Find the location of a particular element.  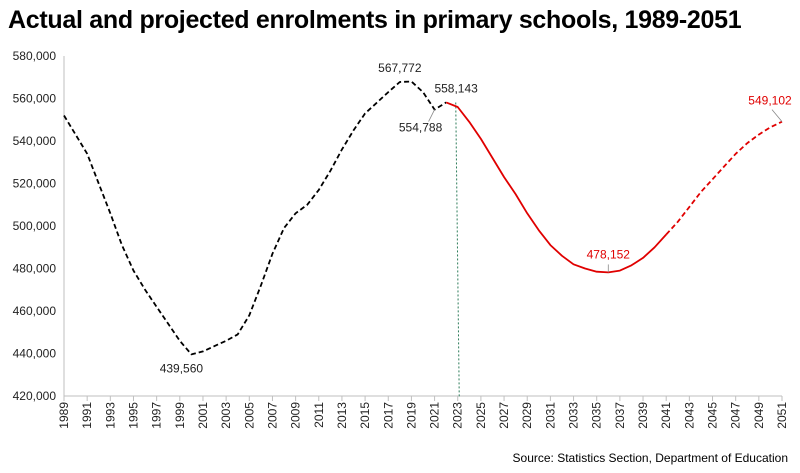

y-tick-label: 560,000 is located at coordinates (35, 99).